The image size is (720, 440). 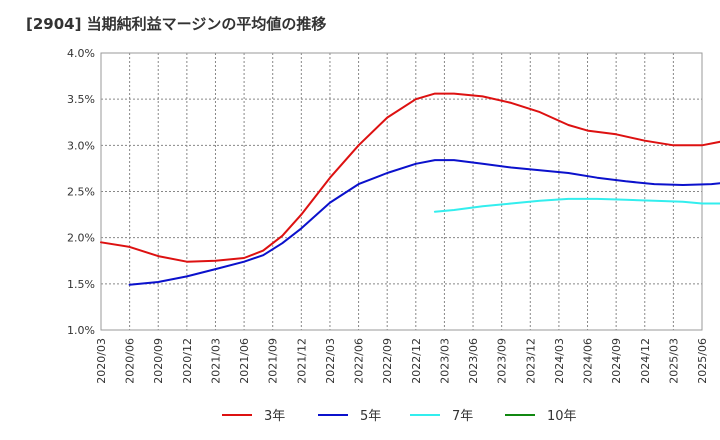 I want to click on x-tick-label: 2021/06, so click(x=244, y=361).